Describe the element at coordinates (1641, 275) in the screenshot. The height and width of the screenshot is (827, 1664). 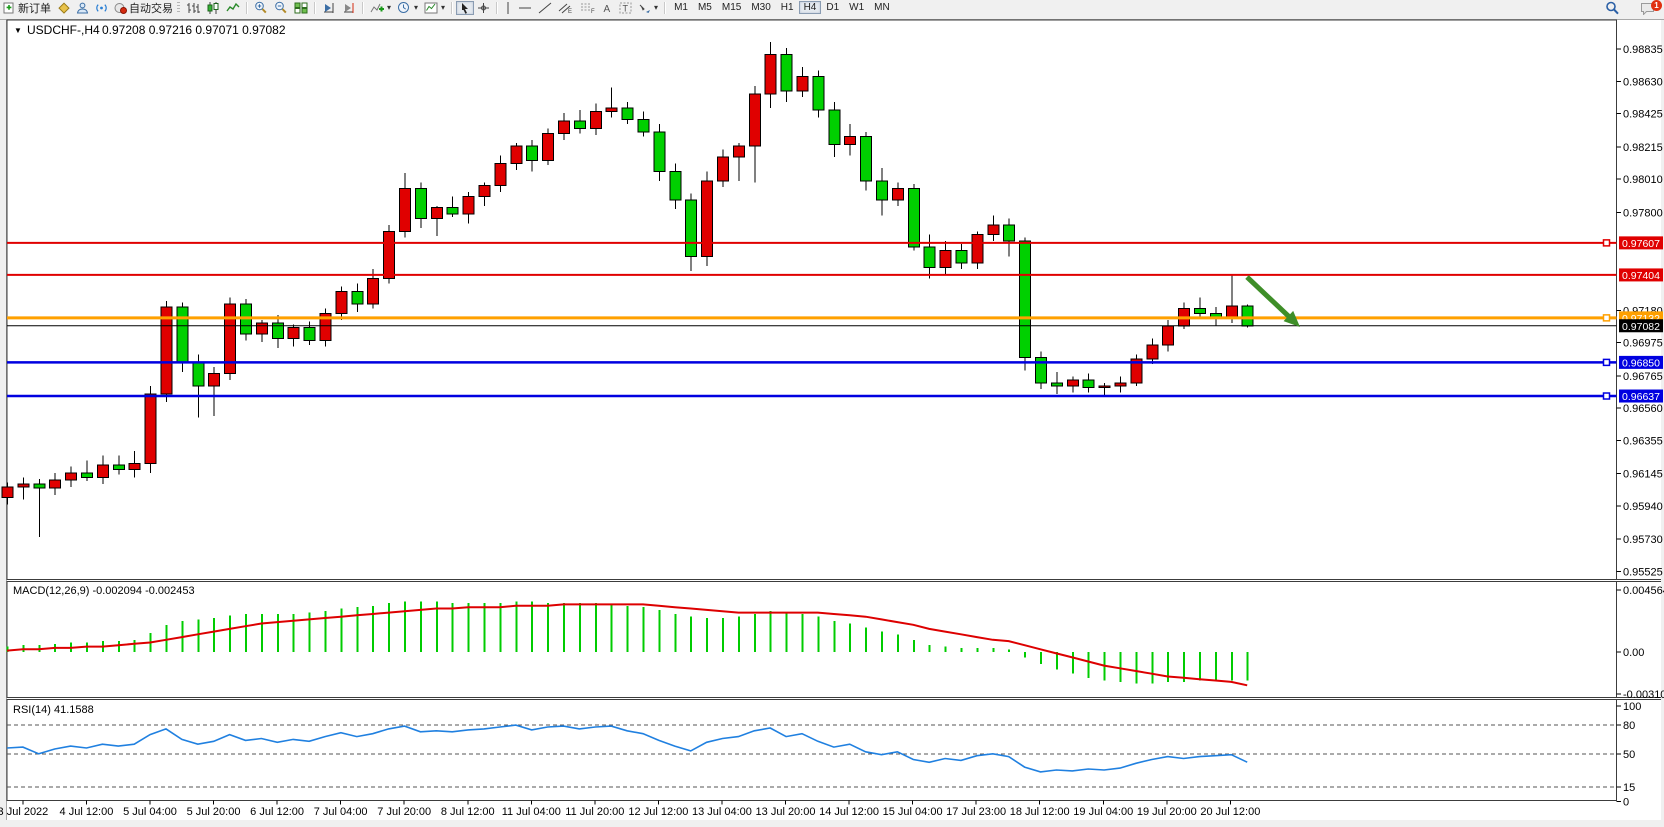
I see `price-line-badge` at that location.